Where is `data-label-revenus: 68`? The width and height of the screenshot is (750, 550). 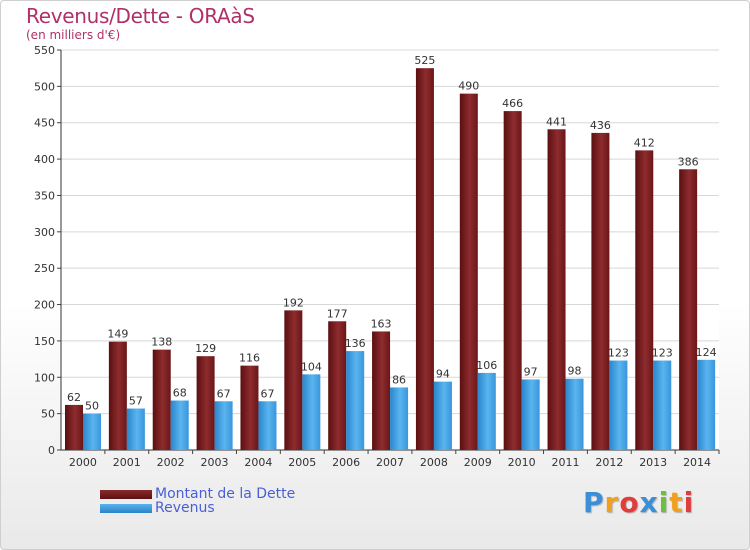 data-label-revenus: 68 is located at coordinates (180, 393).